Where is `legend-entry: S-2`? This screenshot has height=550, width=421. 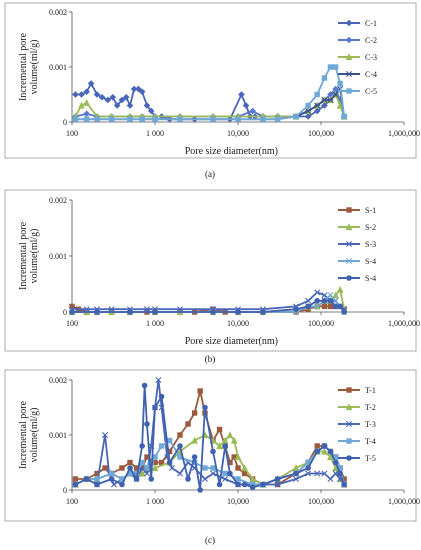
legend-entry: S-2 is located at coordinates (357, 227).